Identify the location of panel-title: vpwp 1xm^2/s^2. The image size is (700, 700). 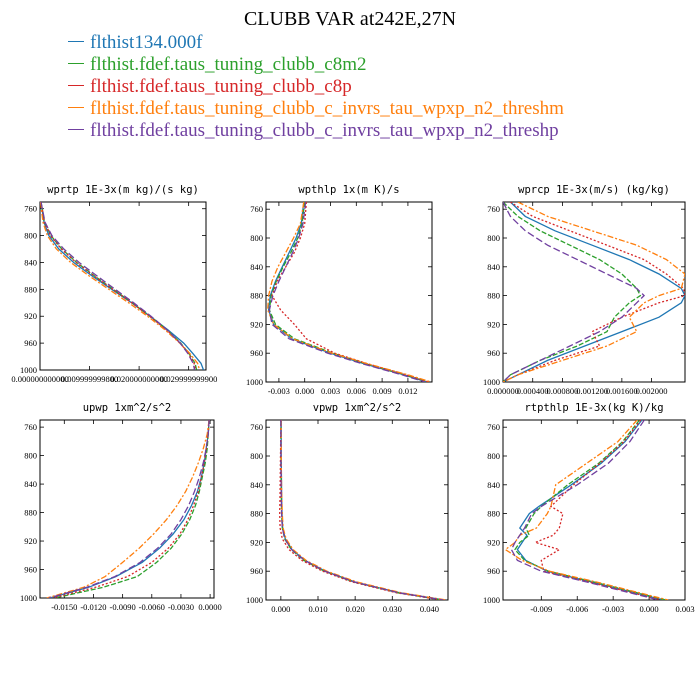
(357, 408).